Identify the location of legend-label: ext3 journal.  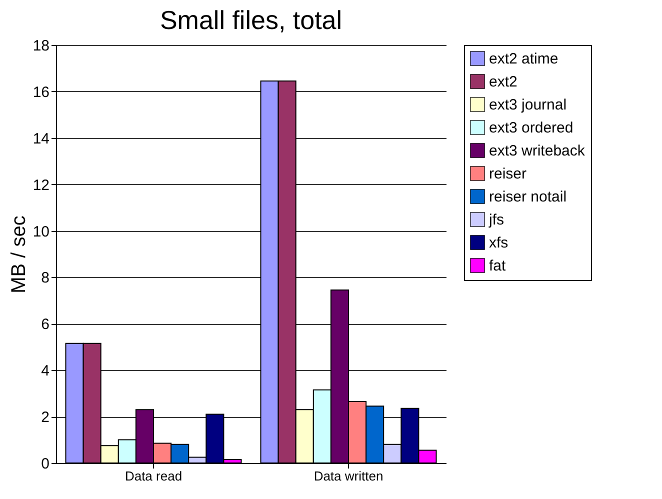
(528, 105).